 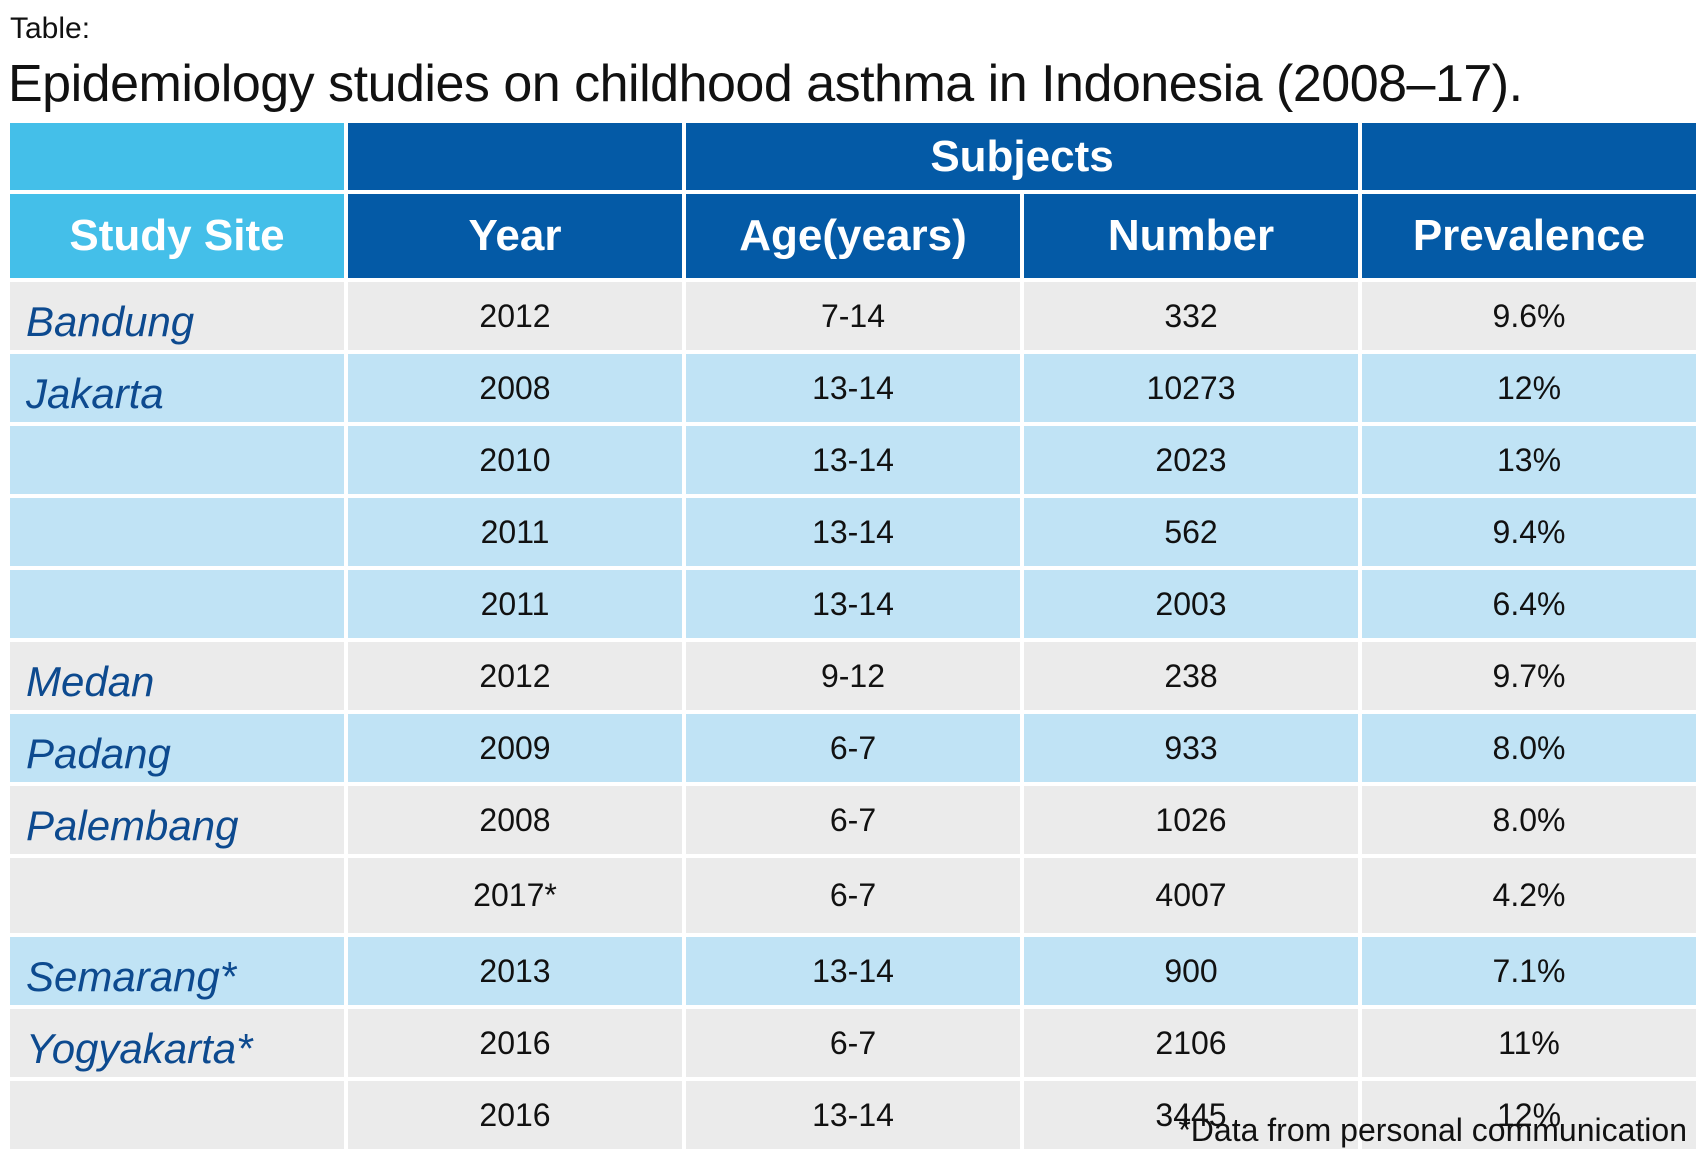 What do you see at coordinates (1191, 460) in the screenshot?
I see `cell-number: 2023` at bounding box center [1191, 460].